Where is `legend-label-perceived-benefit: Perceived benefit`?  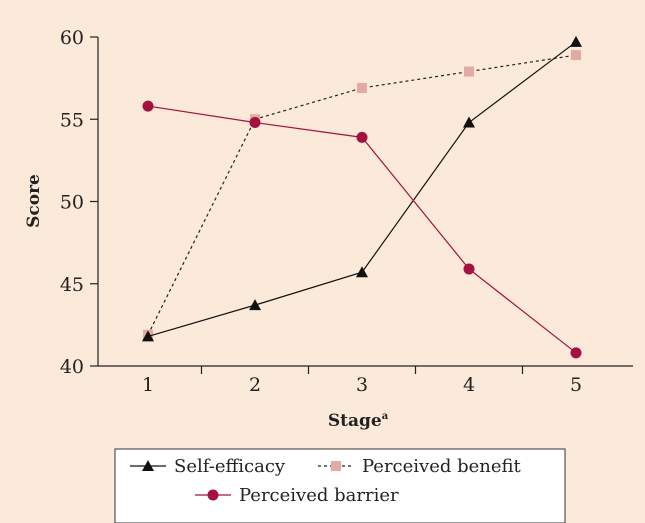 legend-label-perceived-benefit: Perceived benefit is located at coordinates (442, 466).